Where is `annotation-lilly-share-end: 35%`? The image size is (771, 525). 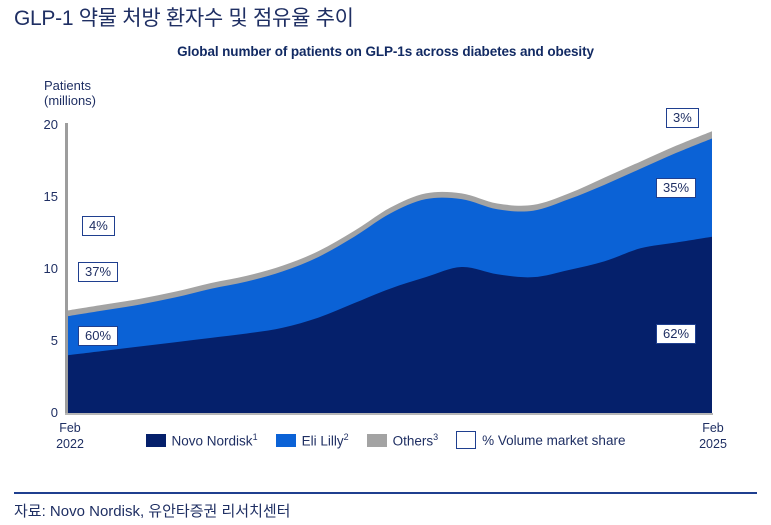
annotation-lilly-share-end: 35% is located at coordinates (676, 188).